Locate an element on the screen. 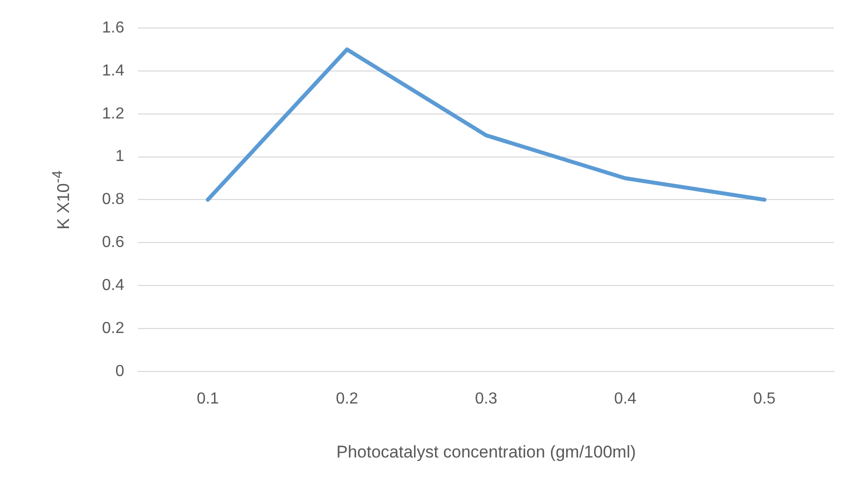 The image size is (852, 485). x-axis-title: Photocatalyst concentration (gm/100ml) is located at coordinates (486, 452).